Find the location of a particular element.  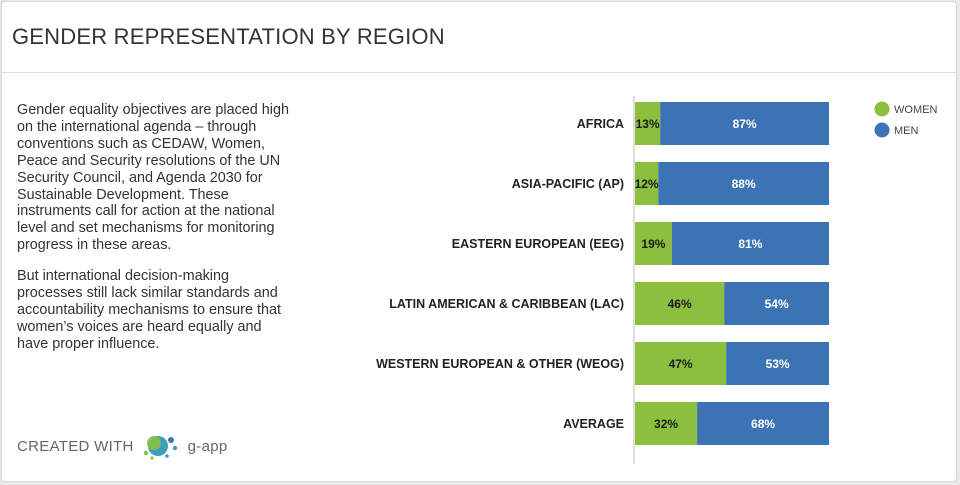

data-label: 19% is located at coordinates (653, 244).